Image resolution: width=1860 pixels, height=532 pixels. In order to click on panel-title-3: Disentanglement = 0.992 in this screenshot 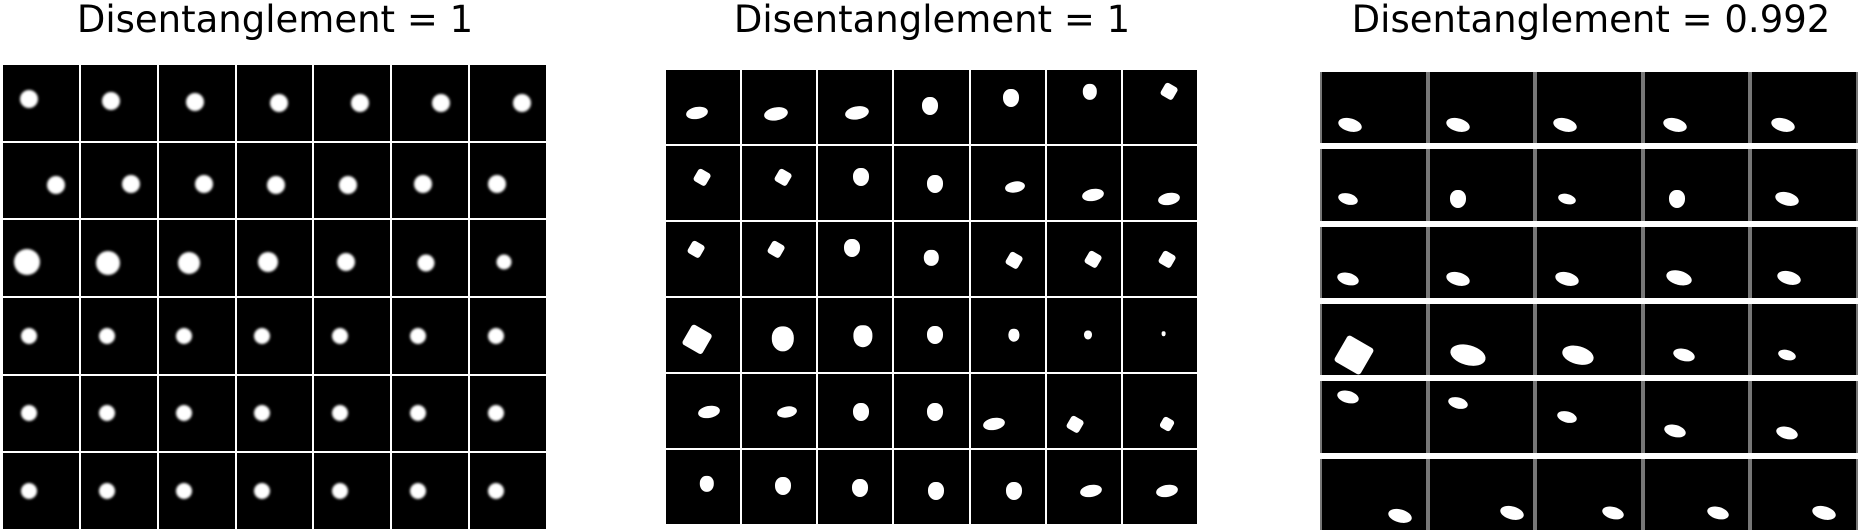, I will do `click(1591, 20)`.